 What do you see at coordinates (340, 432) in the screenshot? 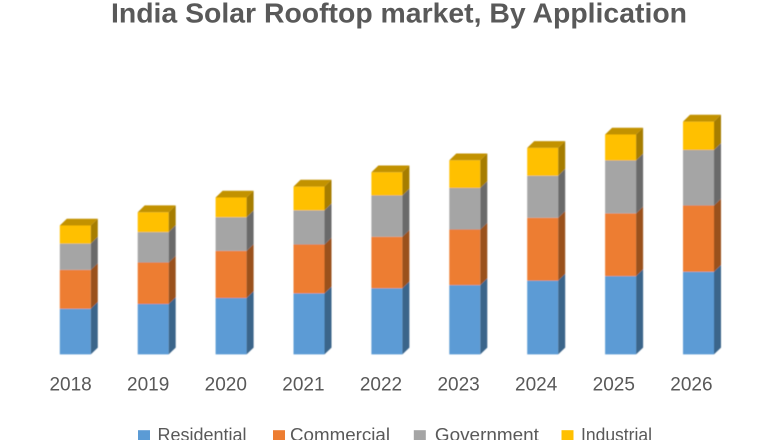
I see `svg-text: Commercial` at bounding box center [340, 432].